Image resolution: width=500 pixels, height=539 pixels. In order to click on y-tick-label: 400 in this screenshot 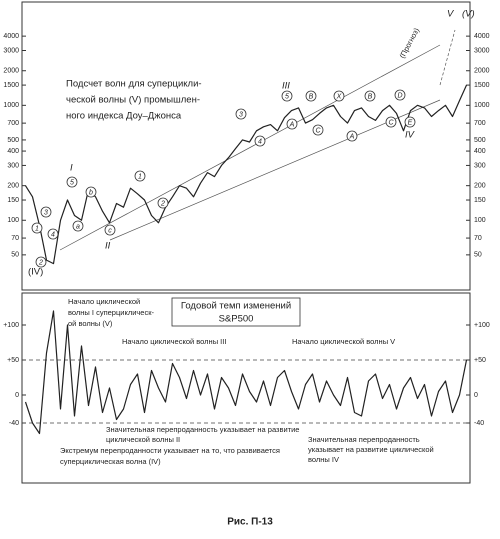, I will do `click(13, 151)`.